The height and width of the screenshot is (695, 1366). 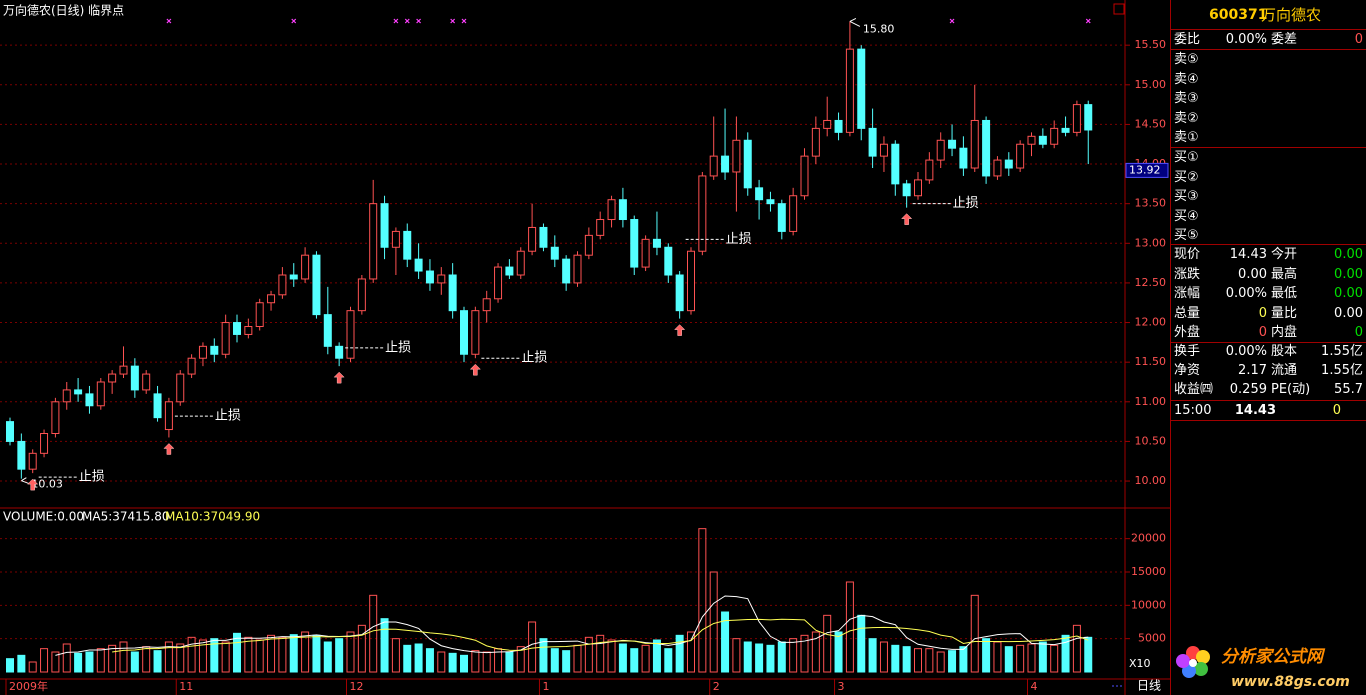 I want to click on quote-label: 涨跌, so click(x=1187, y=274).